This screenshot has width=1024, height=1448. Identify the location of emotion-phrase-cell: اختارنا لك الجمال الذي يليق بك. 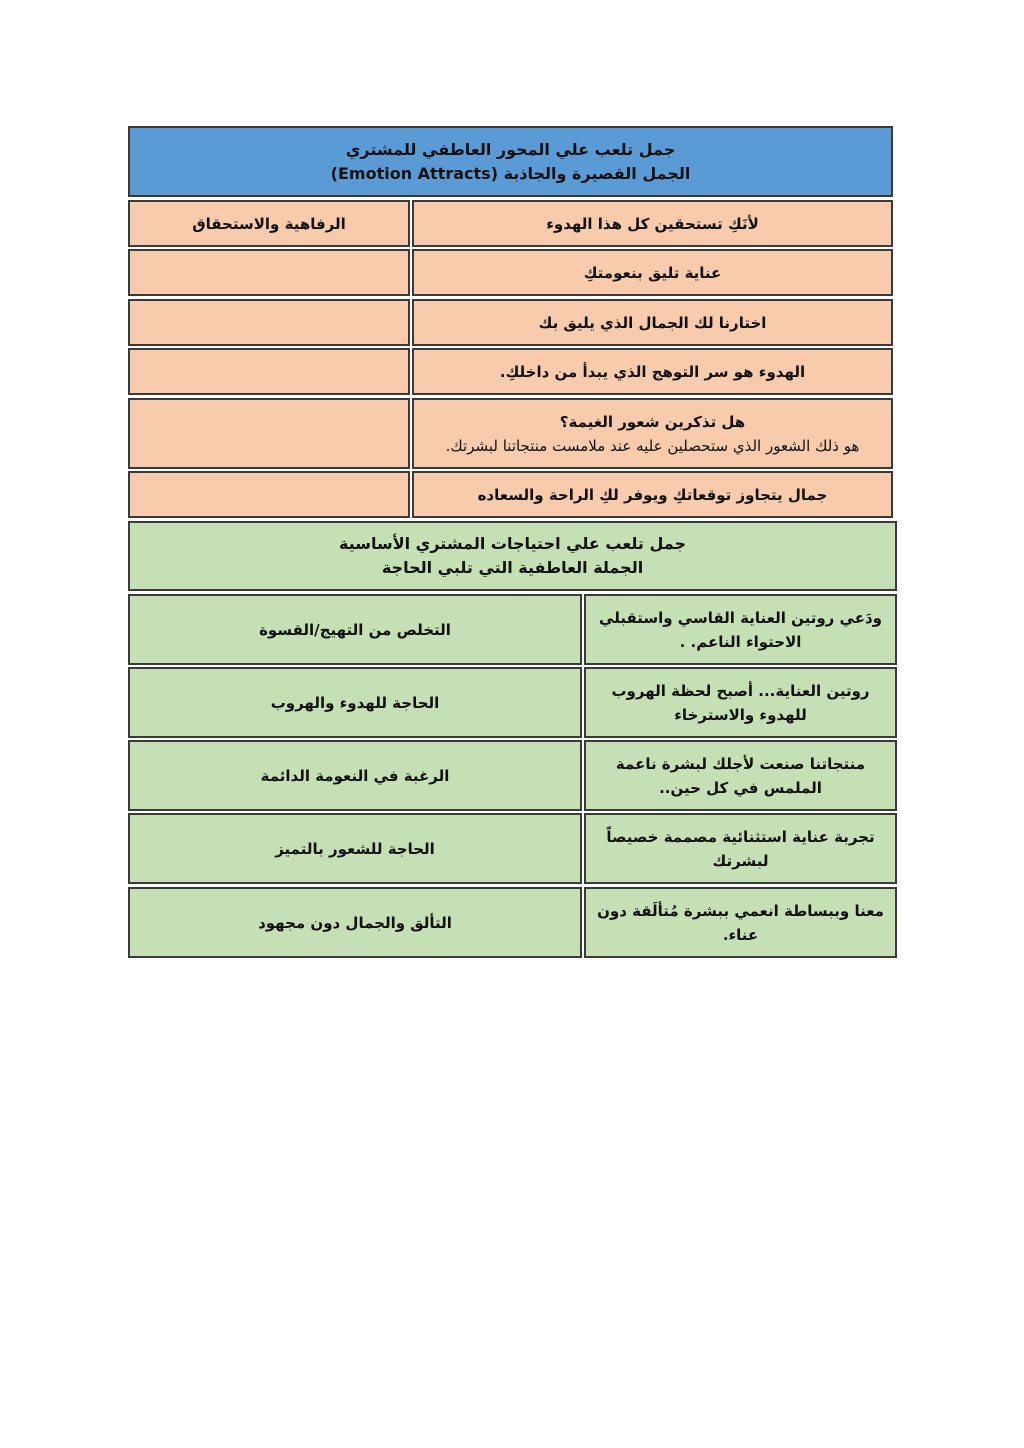
(652, 322).